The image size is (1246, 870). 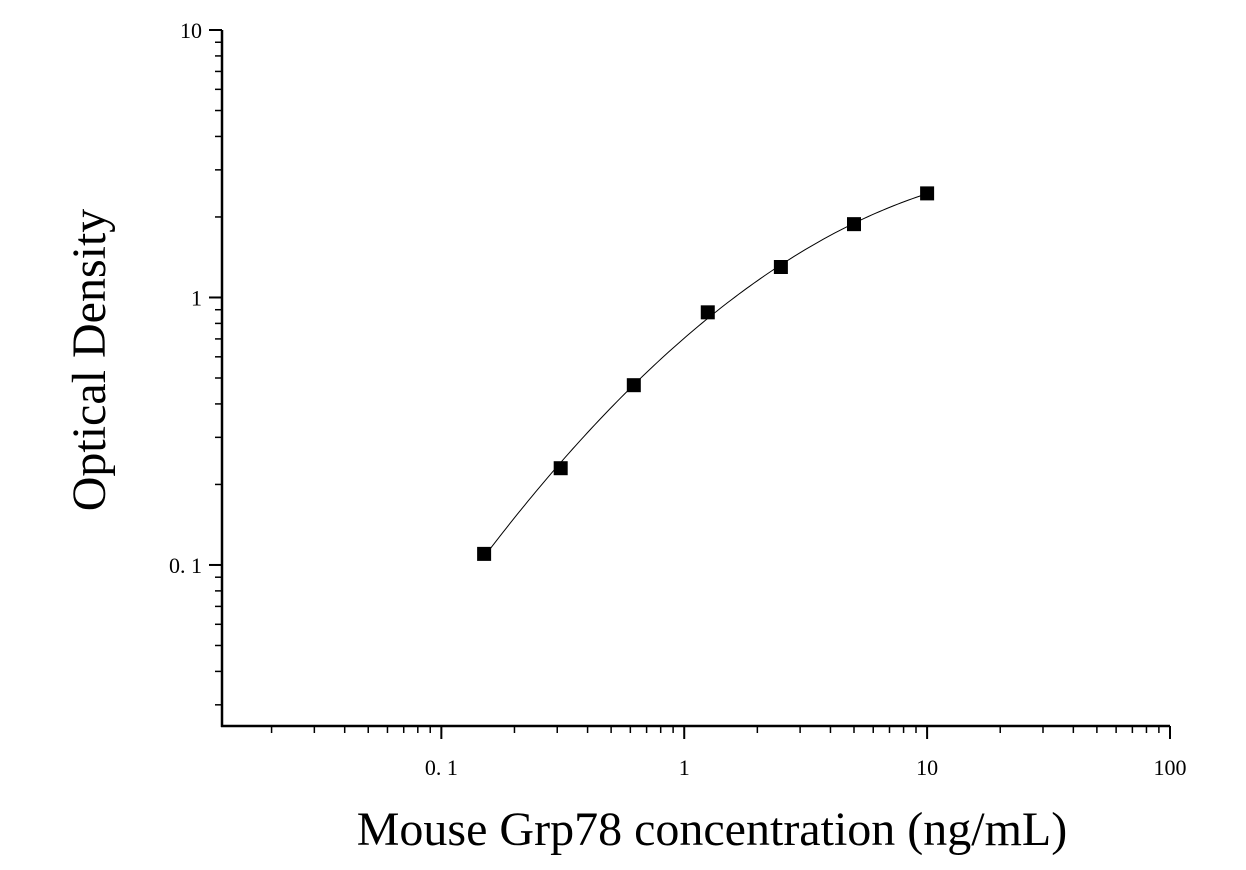 I want to click on x-tick-label: 1, so click(x=684, y=767).